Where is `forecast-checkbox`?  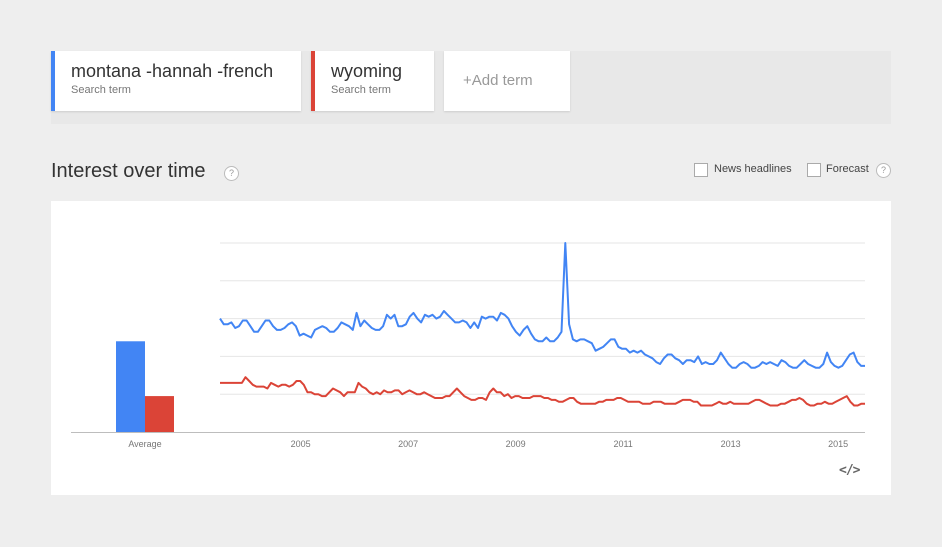 forecast-checkbox is located at coordinates (814, 170).